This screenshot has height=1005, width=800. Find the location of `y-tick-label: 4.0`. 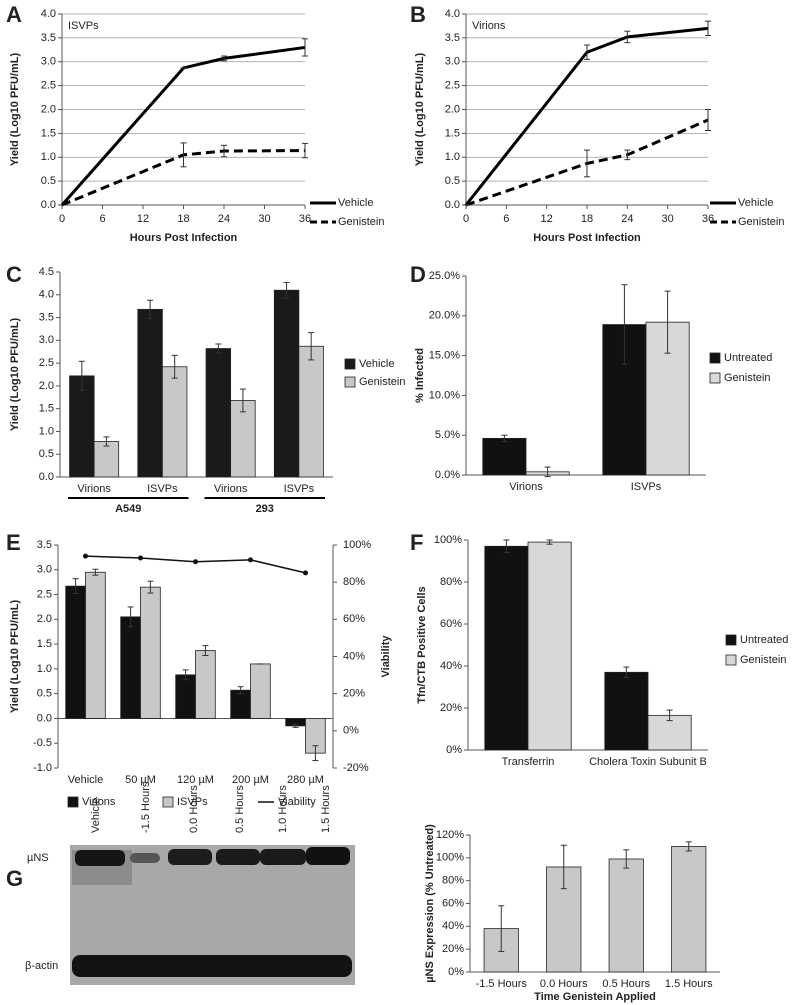

y-tick-label: 4.0 is located at coordinates (48, 14).